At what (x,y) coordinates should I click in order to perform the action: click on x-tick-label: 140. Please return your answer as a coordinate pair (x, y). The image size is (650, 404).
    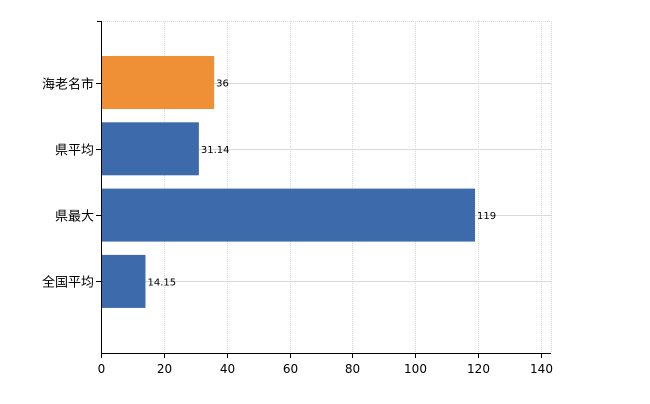
    Looking at the image, I should click on (541, 369).